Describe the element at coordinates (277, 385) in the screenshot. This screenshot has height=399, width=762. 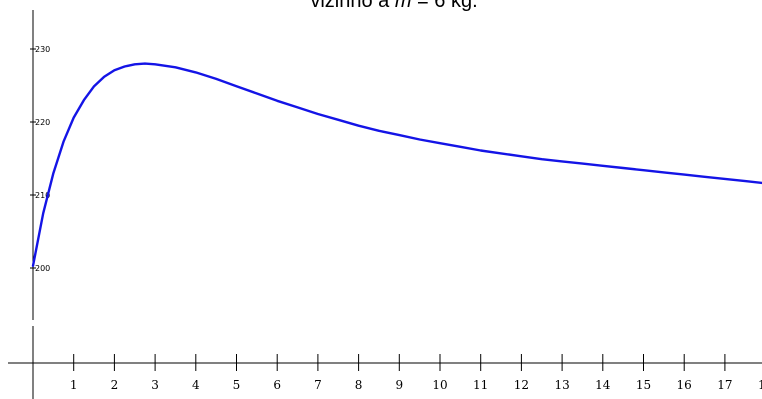
I see `x-tick-label: 6` at that location.